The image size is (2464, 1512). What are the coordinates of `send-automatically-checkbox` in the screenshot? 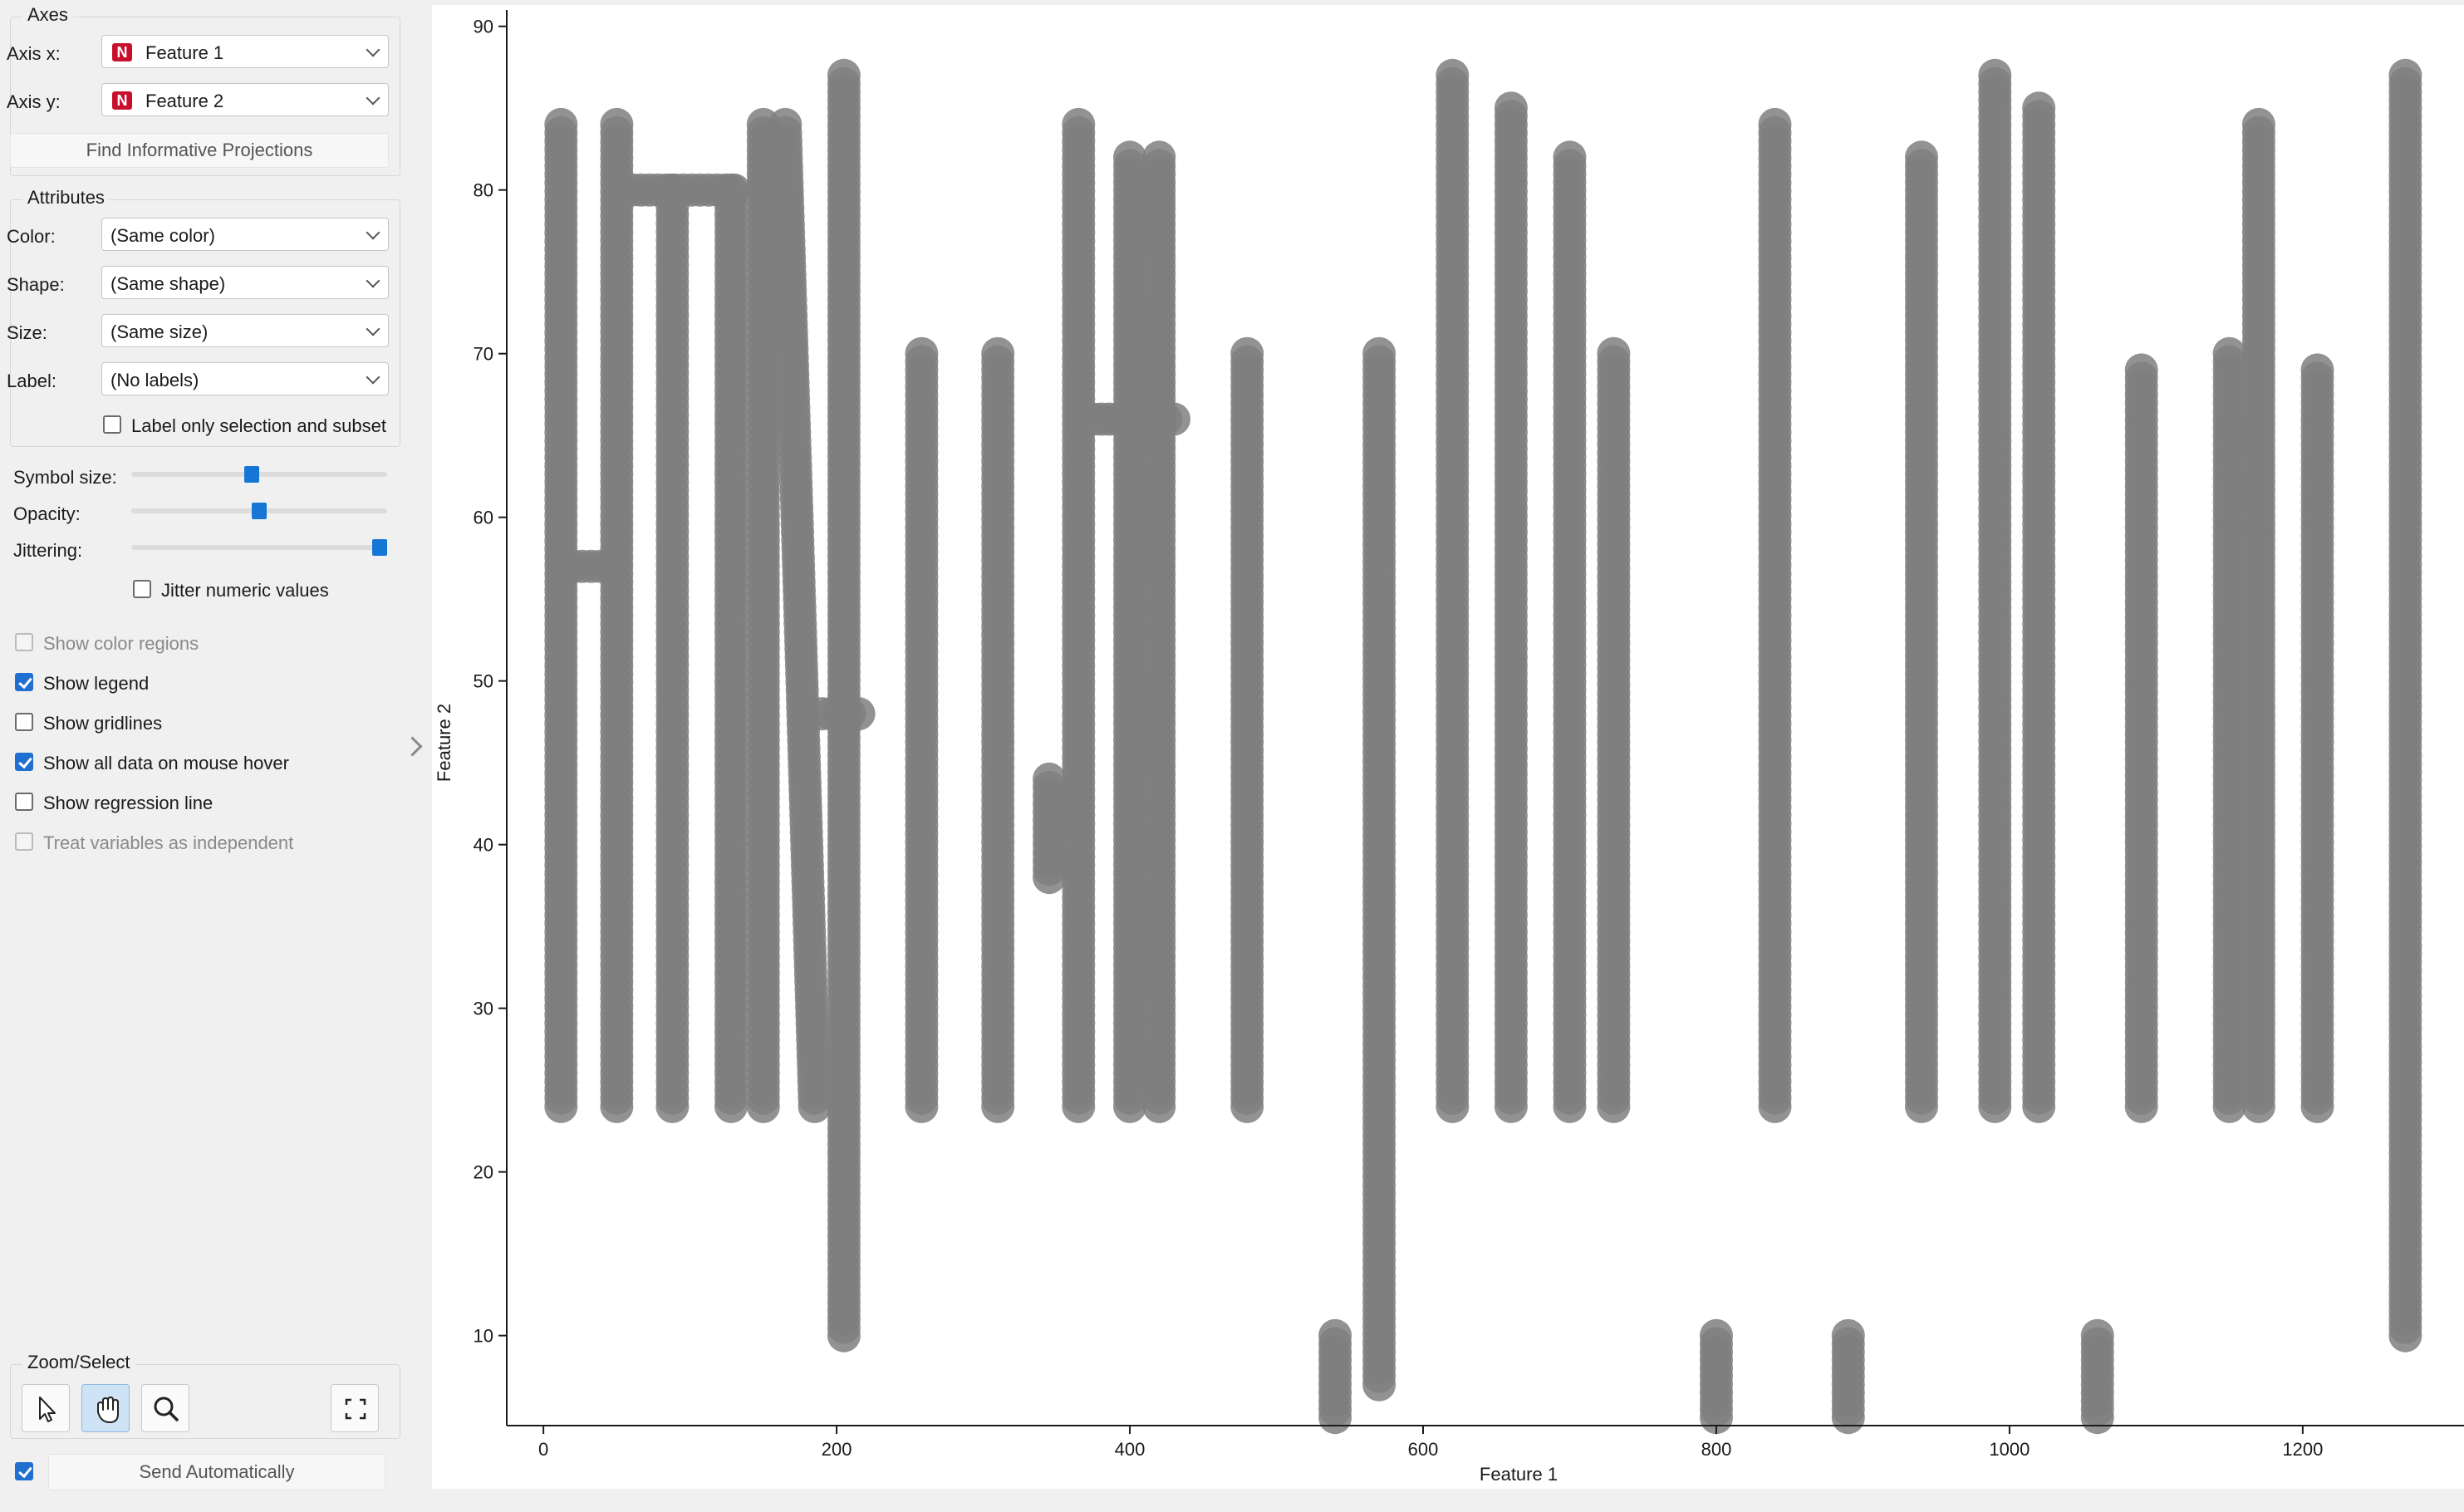 It's located at (24, 1471).